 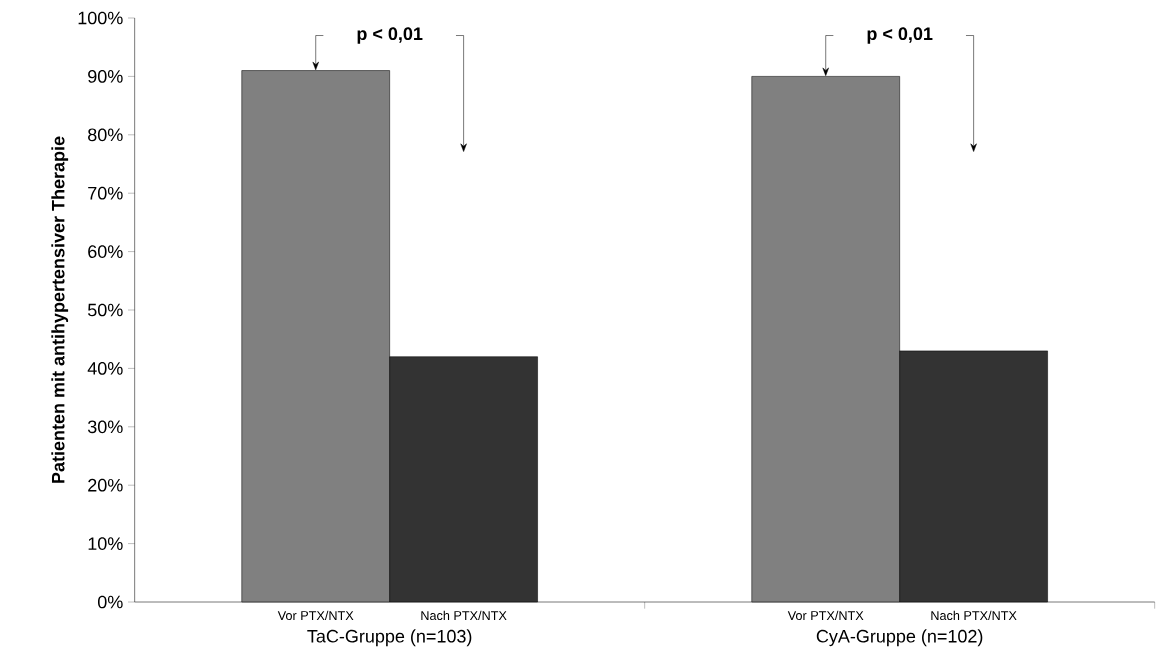 What do you see at coordinates (105, 543) in the screenshot?
I see `y-tick-label: 10%` at bounding box center [105, 543].